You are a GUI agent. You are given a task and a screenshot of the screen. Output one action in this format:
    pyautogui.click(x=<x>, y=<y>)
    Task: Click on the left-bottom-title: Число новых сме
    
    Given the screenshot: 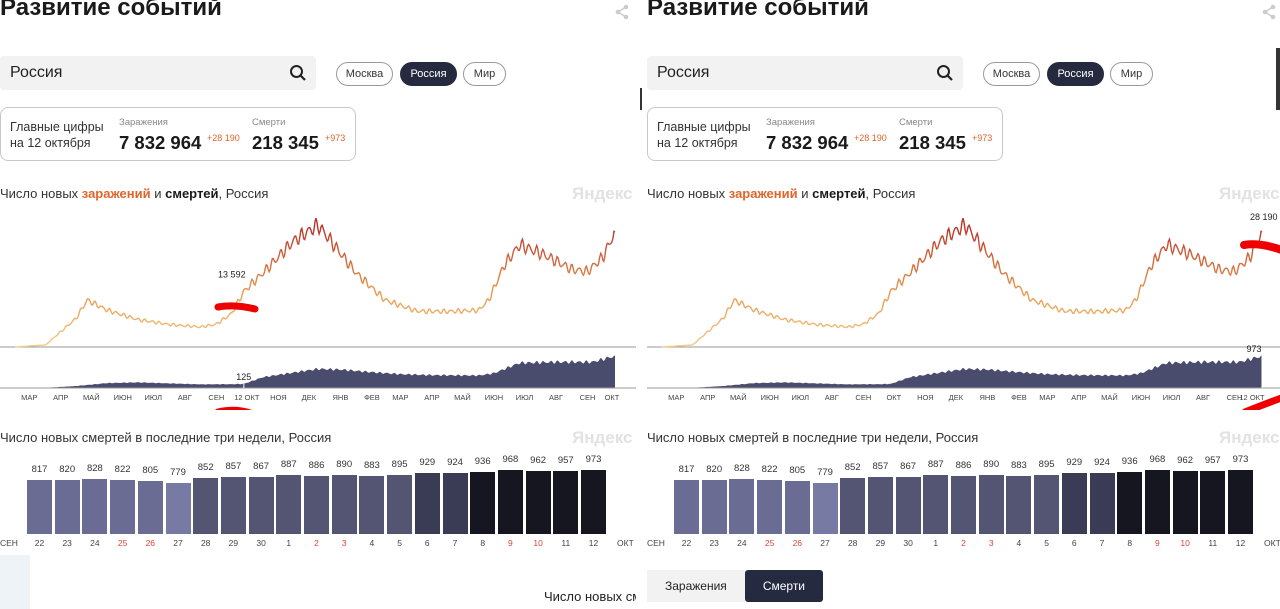 What is the action you would take?
    pyautogui.click(x=590, y=596)
    